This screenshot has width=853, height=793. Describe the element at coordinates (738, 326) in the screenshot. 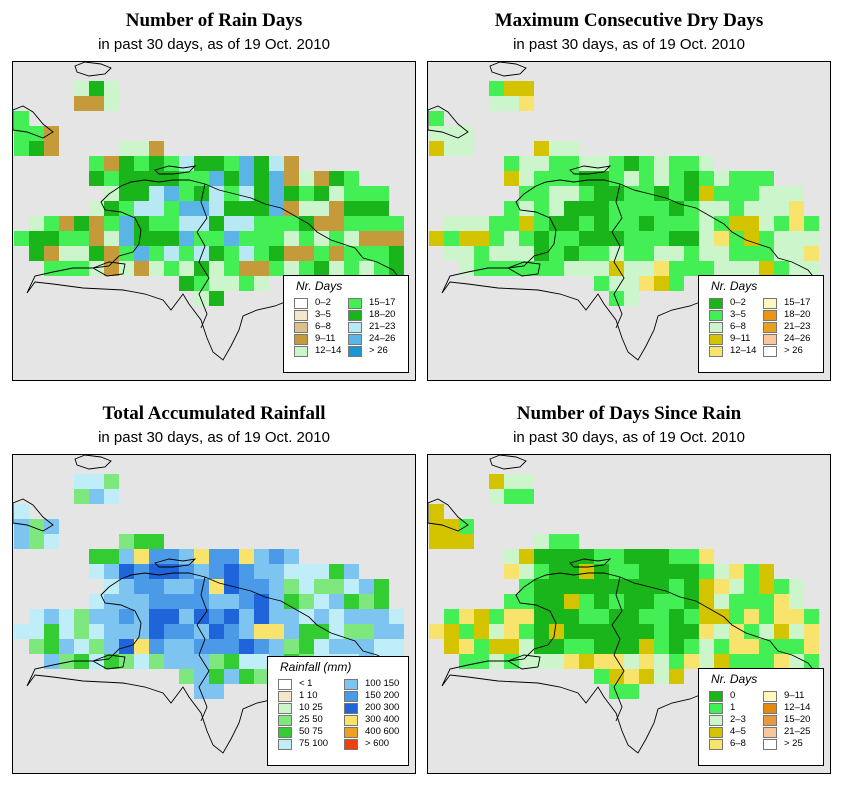

I see `legend-label: 6–8` at that location.